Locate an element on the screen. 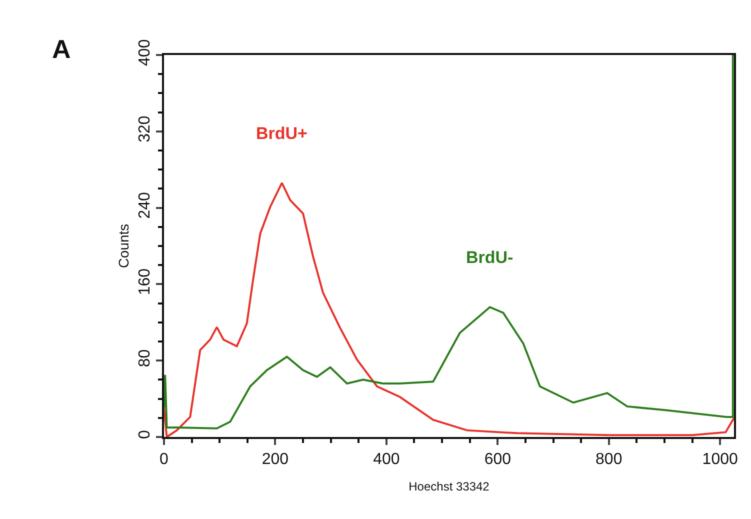 This screenshot has width=751, height=519. y-tick-label: 160 is located at coordinates (145, 282).